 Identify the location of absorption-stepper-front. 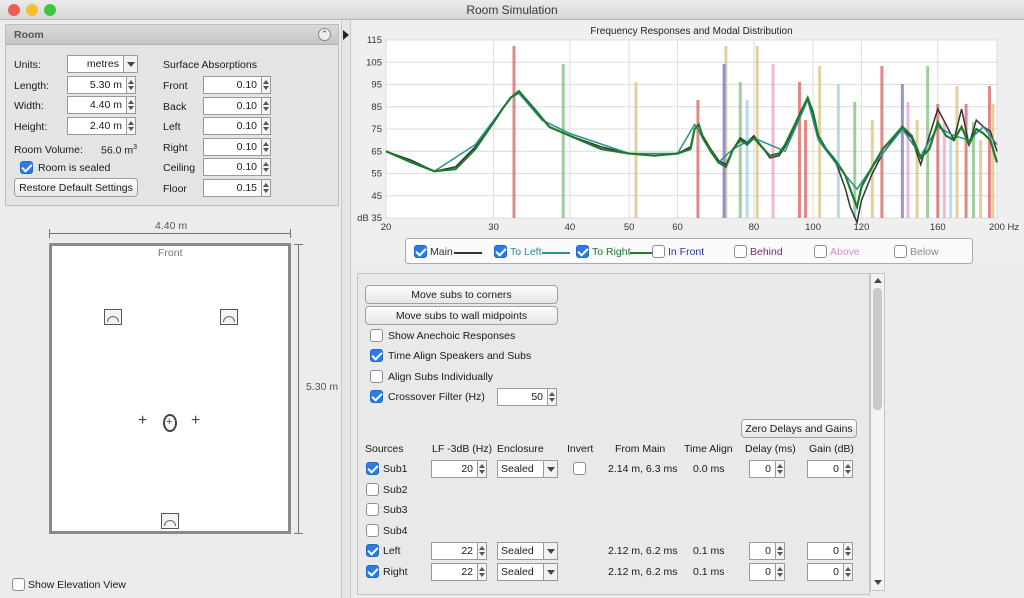
(266, 85).